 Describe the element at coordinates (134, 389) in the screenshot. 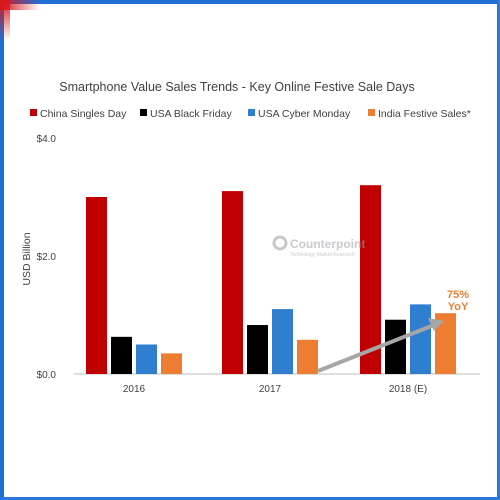

I see `x-tick-label: 2016` at that location.